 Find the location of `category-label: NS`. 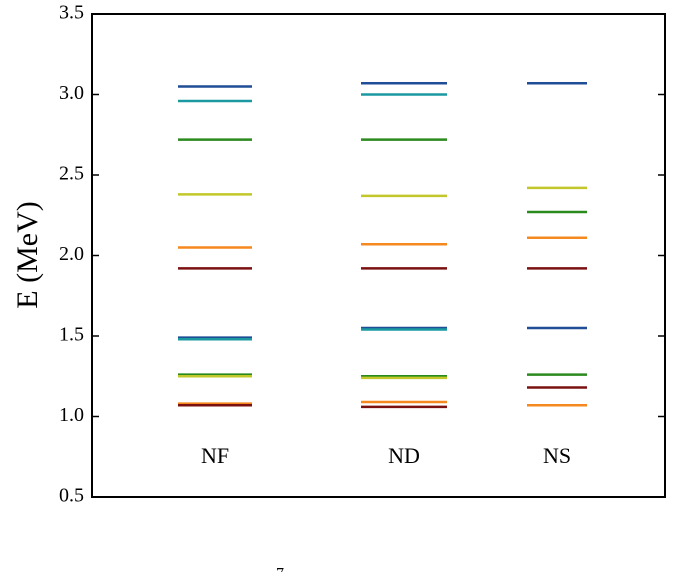

category-label: NS is located at coordinates (557, 455).